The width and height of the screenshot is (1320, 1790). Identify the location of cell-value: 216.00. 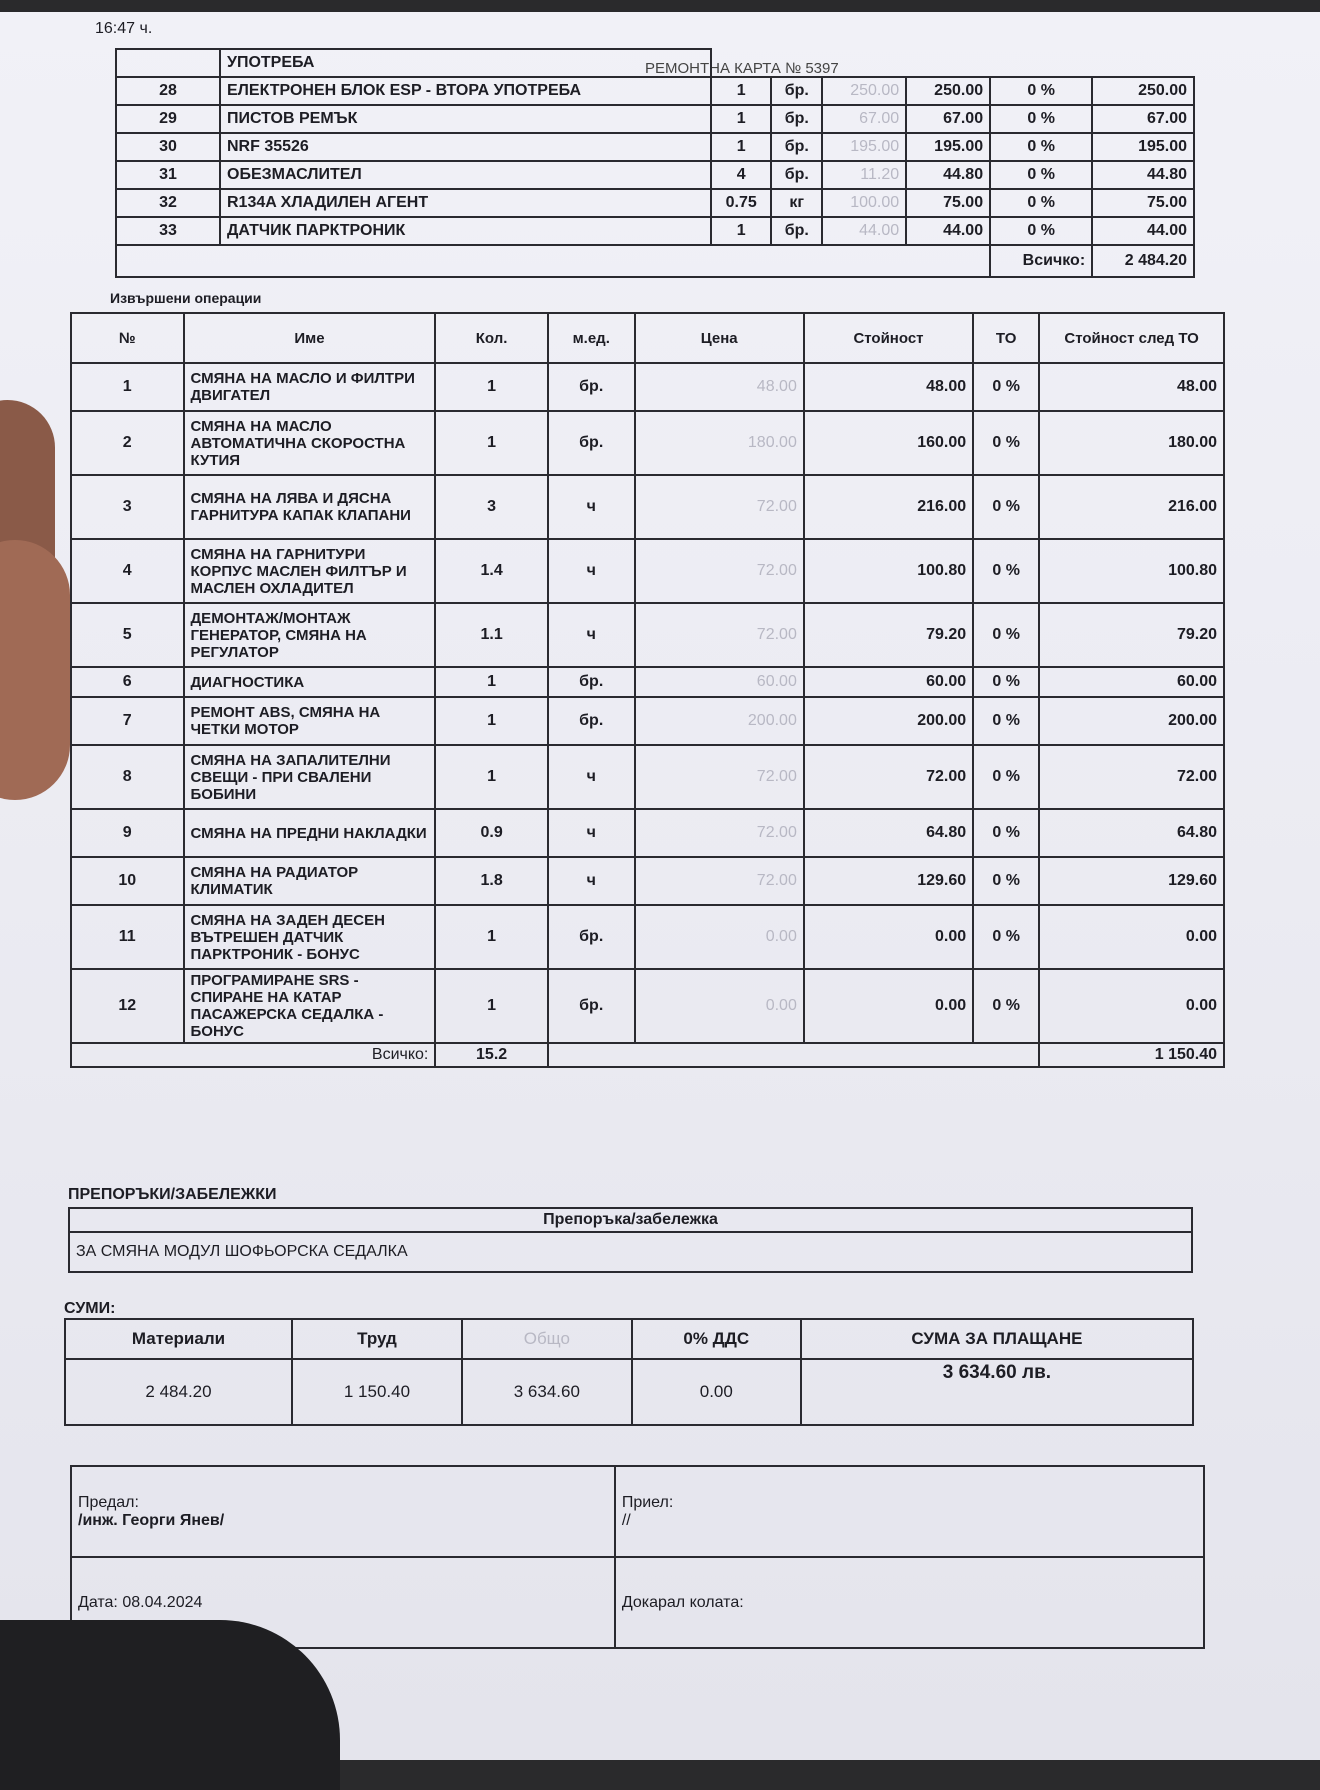
(888, 507).